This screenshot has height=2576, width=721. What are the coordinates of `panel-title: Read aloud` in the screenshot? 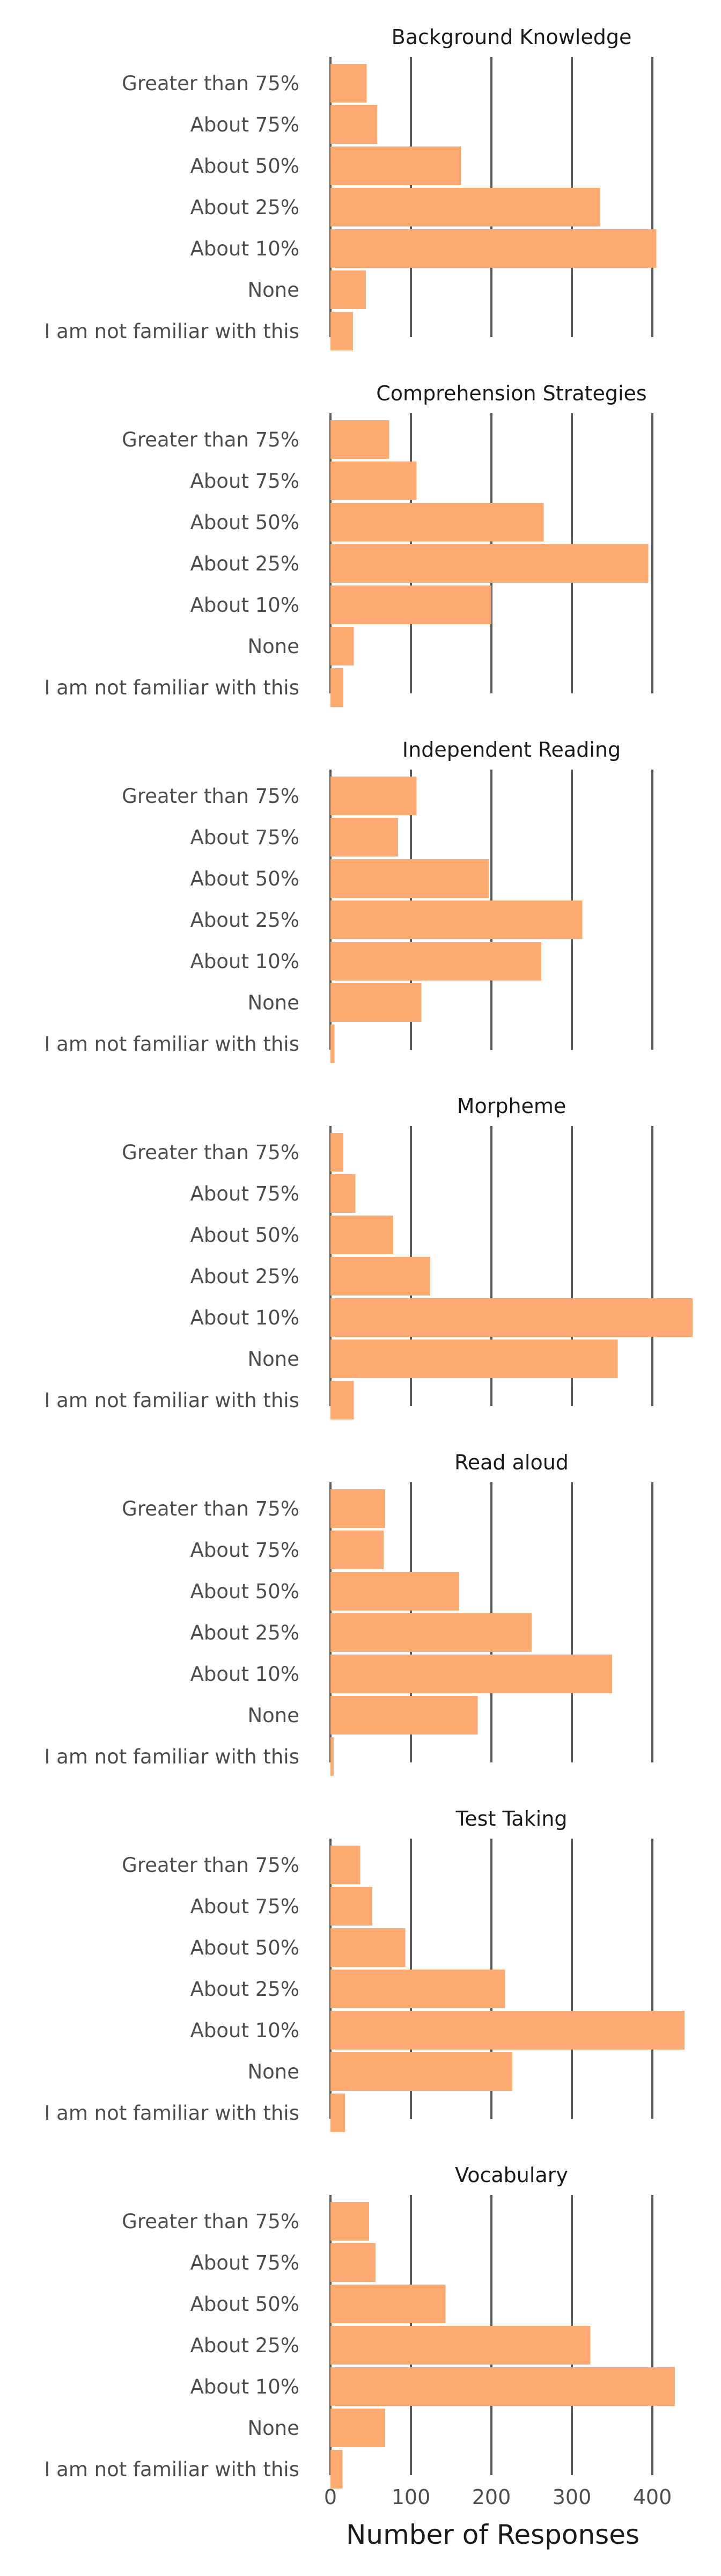 It's located at (512, 1462).